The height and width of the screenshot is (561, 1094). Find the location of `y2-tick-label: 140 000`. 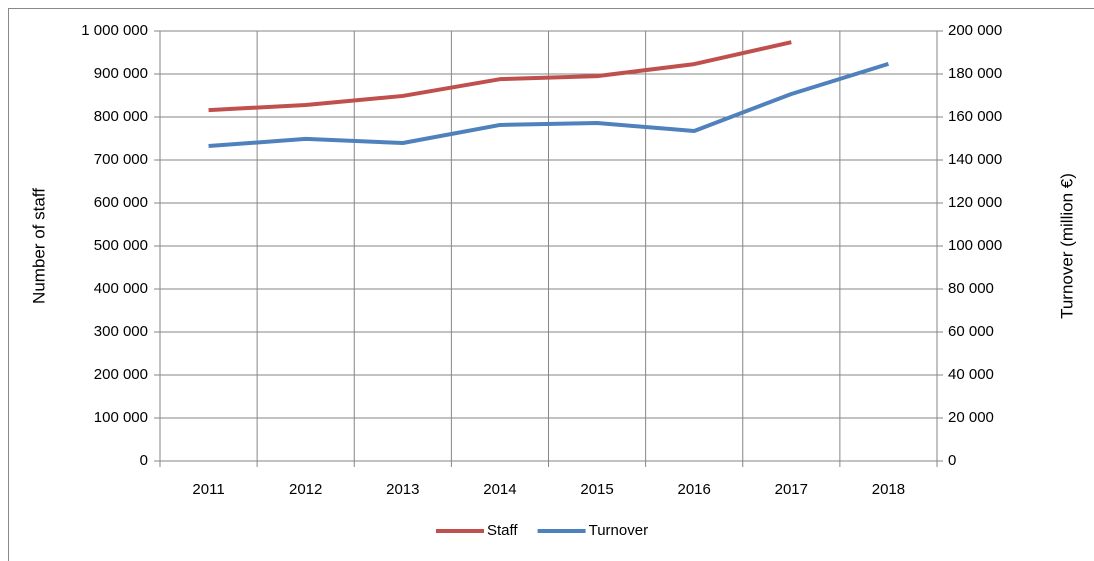

y2-tick-label: 140 000 is located at coordinates (975, 159).